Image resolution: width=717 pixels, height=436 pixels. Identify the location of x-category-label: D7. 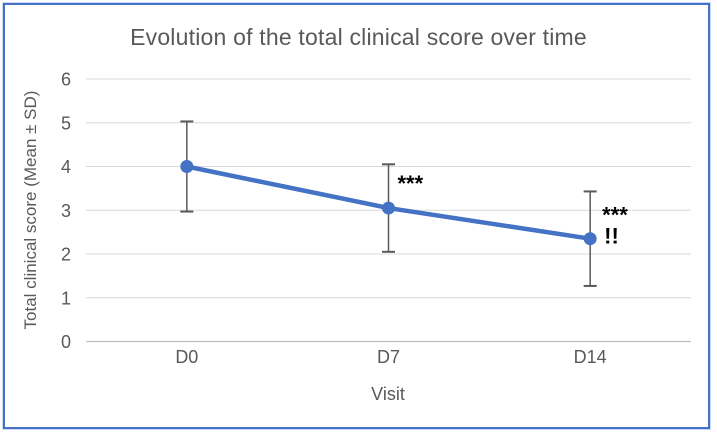
(388, 357).